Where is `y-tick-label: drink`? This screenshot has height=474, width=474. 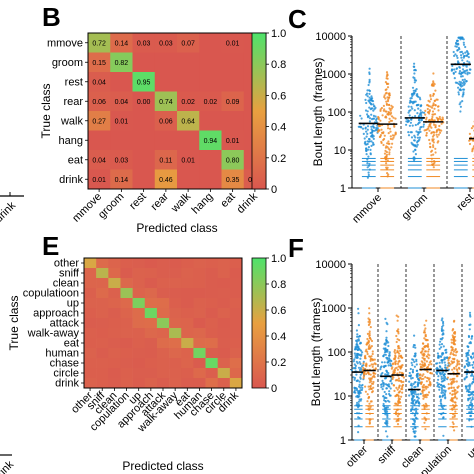
y-tick-label: drink is located at coordinates (71, 180).